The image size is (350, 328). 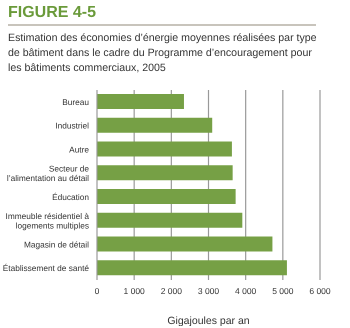 What do you see at coordinates (246, 291) in the screenshot?
I see `x-tick-label: 4 000` at bounding box center [246, 291].